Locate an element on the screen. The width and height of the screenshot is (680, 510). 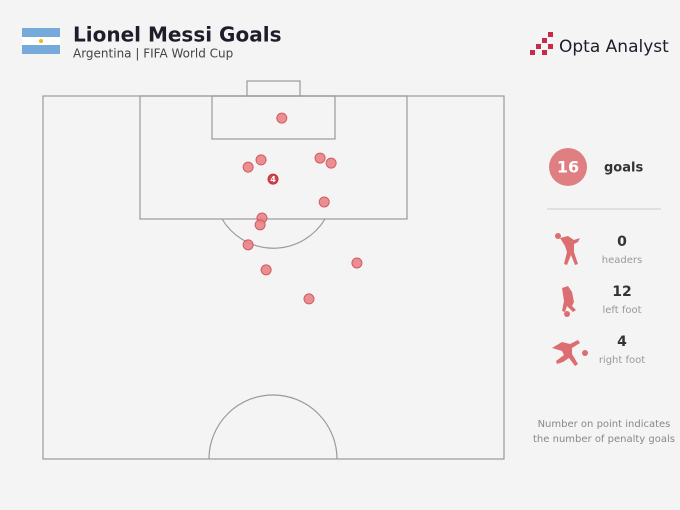
total-badge is located at coordinates (568, 167).